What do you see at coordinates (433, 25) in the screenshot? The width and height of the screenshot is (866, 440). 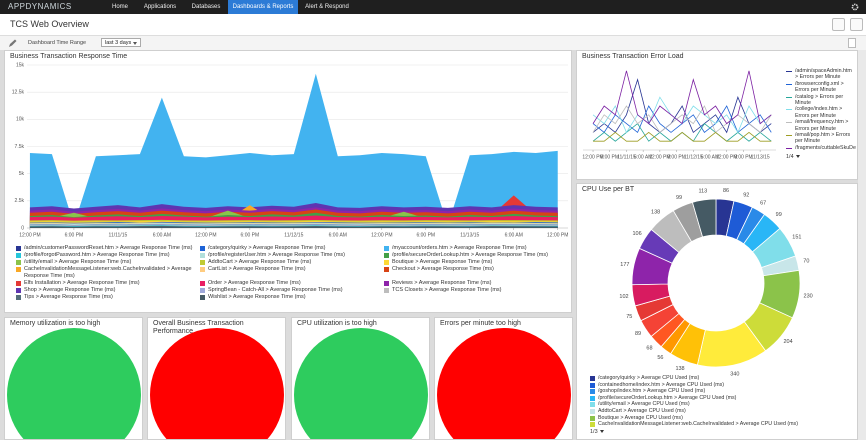 I see `title-bar: TCS Web Overview` at bounding box center [433, 25].